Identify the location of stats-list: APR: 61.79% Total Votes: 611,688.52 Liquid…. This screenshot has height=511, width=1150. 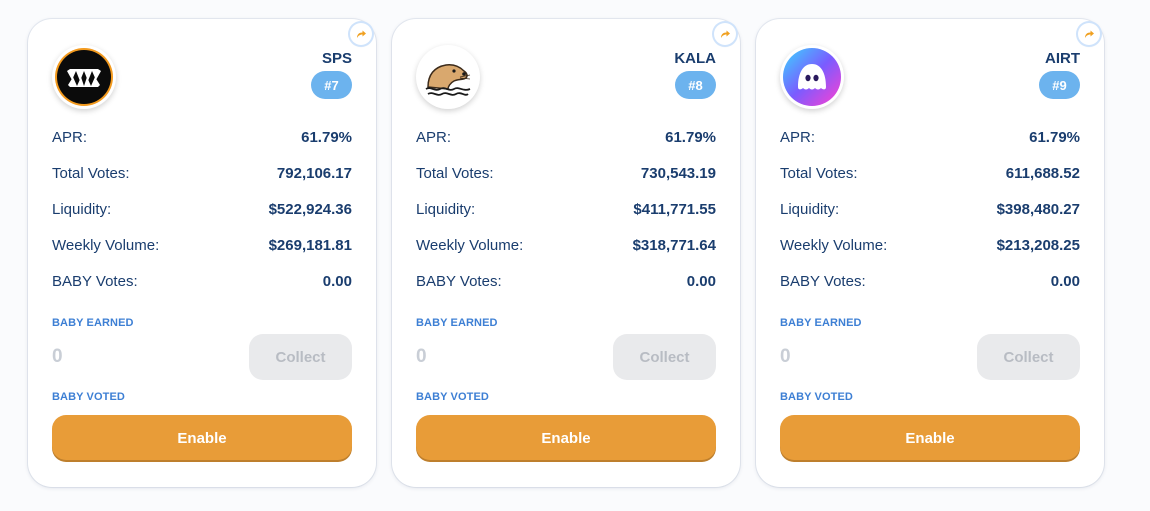
(930, 209).